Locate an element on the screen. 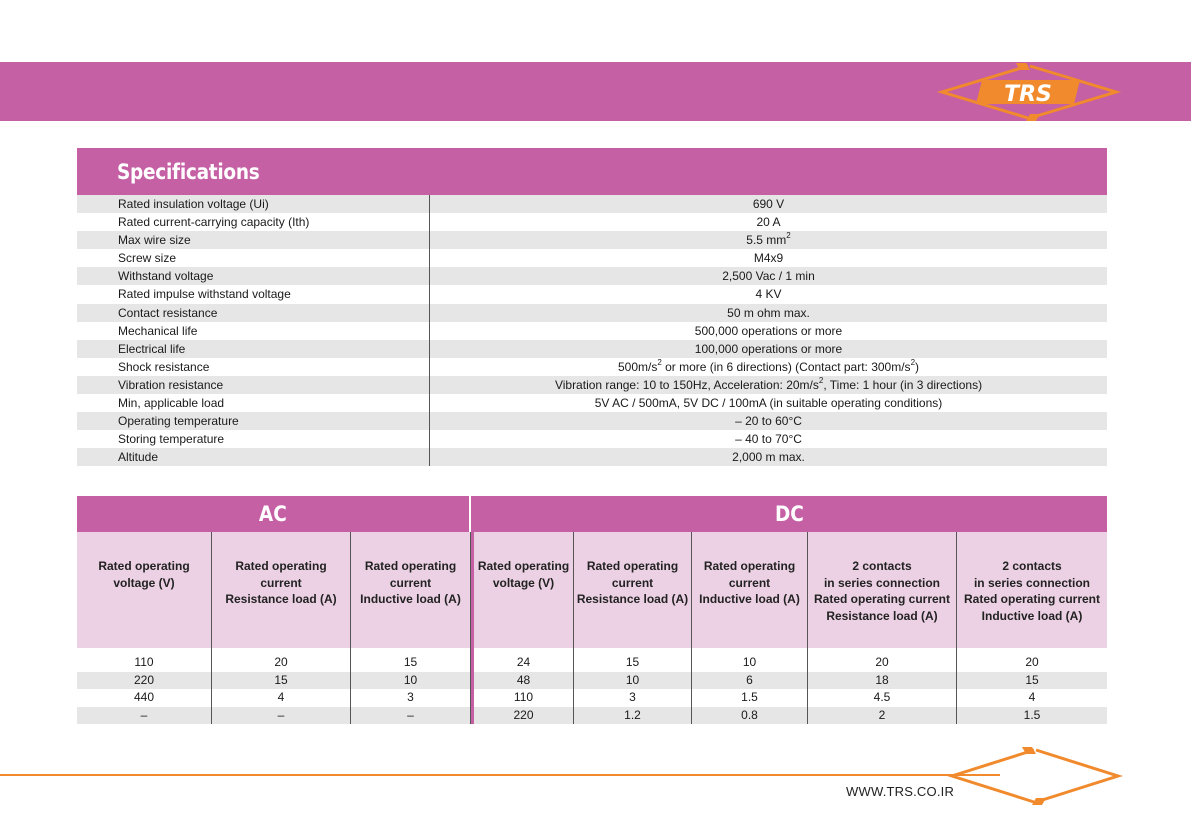  table-cell: – is located at coordinates (411, 715).